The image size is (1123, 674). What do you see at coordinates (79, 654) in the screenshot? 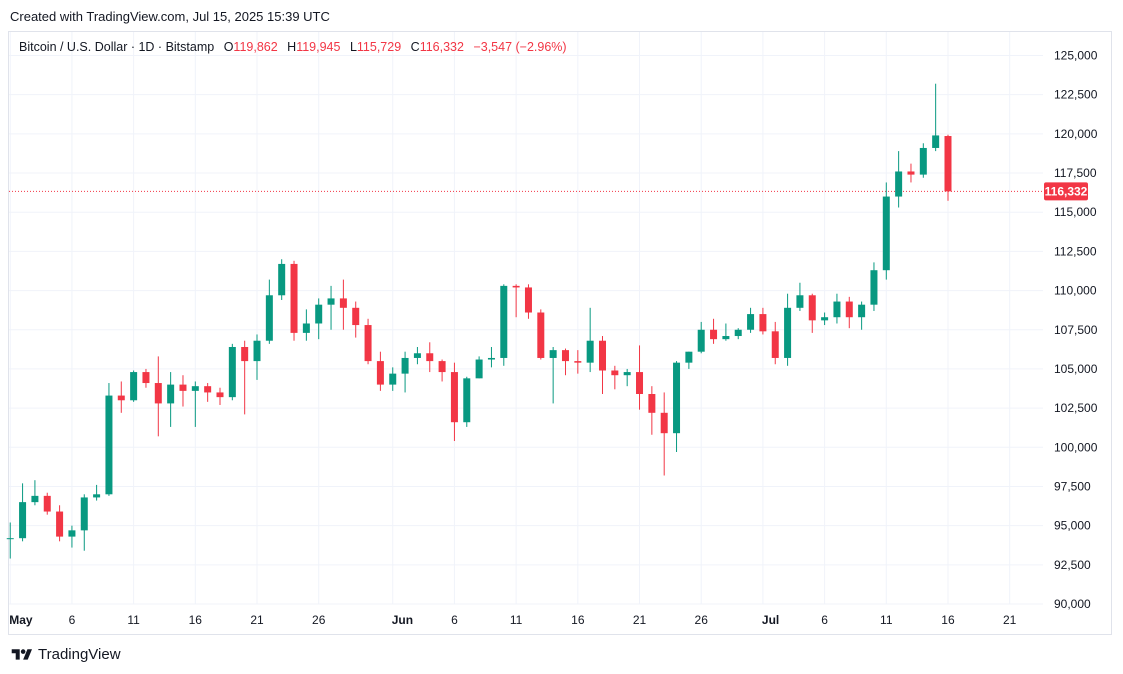
I see `brand-name: TradingView` at bounding box center [79, 654].